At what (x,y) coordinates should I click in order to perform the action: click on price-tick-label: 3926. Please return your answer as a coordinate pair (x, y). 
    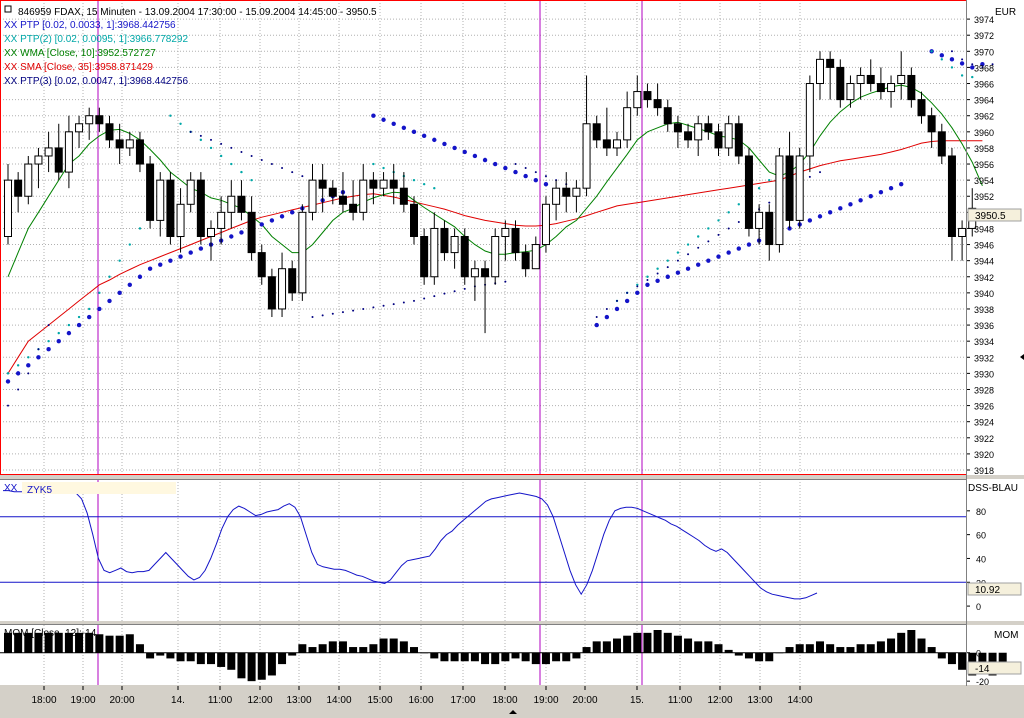
    Looking at the image, I should click on (984, 407).